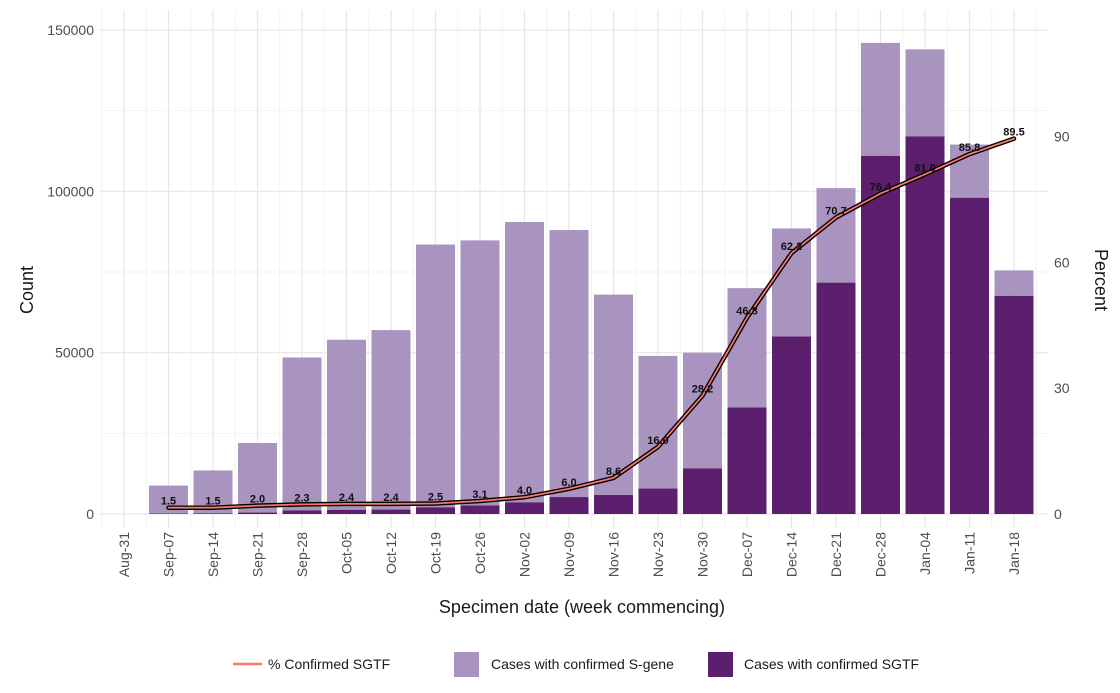 Image resolution: width=1120 pixels, height=693 pixels. Describe the element at coordinates (582, 607) in the screenshot. I see `x-axis-title: Specimen date (week commencing)` at that location.